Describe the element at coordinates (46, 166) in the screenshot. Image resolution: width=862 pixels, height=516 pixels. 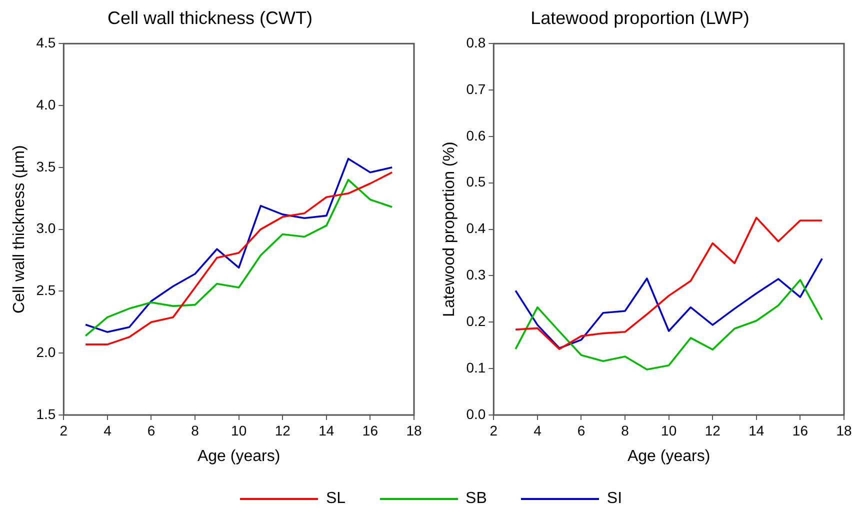
I see `y-tick-label: 3.5` at that location.